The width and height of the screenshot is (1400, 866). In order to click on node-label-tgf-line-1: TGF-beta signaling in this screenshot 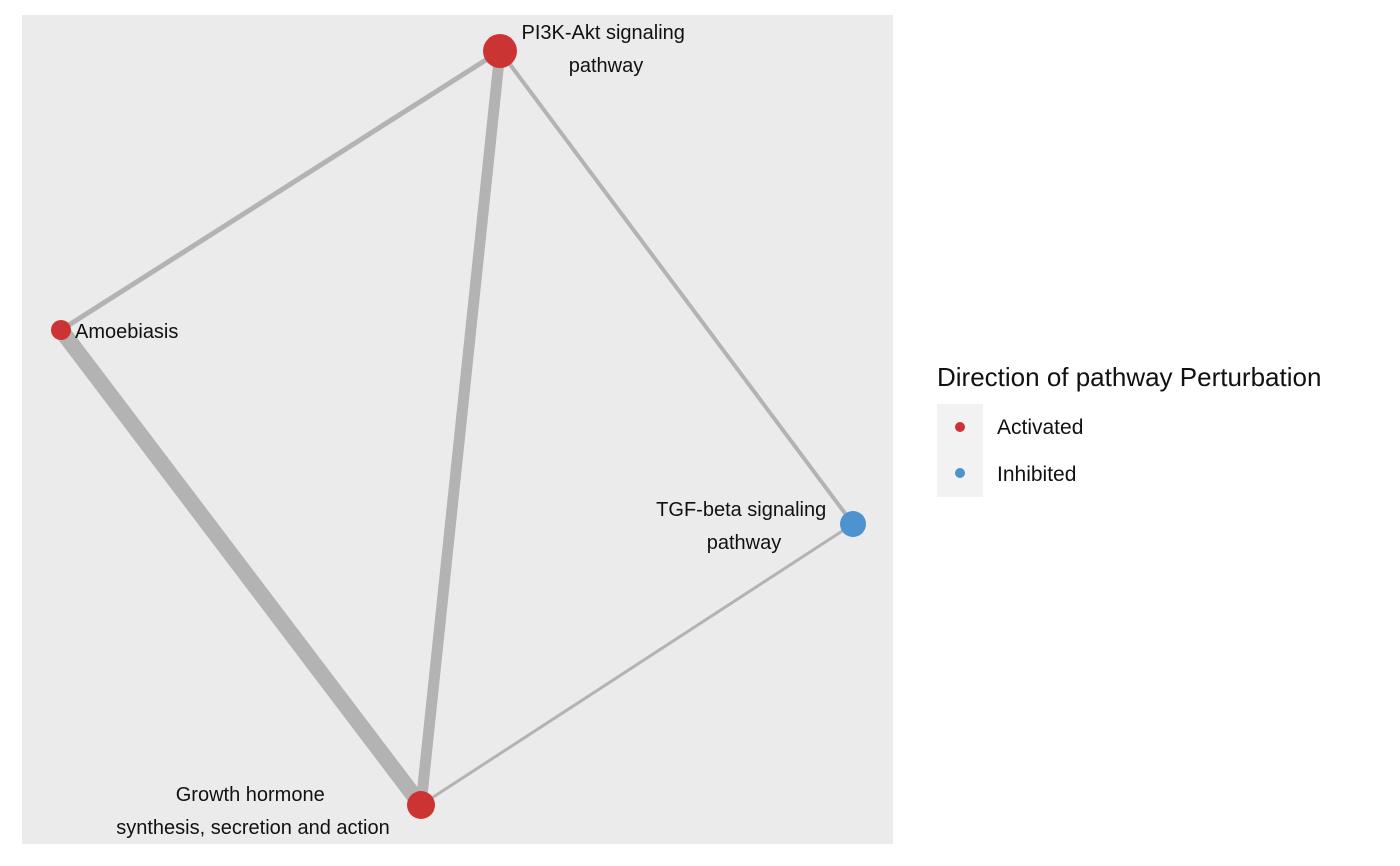, I will do `click(741, 510)`.